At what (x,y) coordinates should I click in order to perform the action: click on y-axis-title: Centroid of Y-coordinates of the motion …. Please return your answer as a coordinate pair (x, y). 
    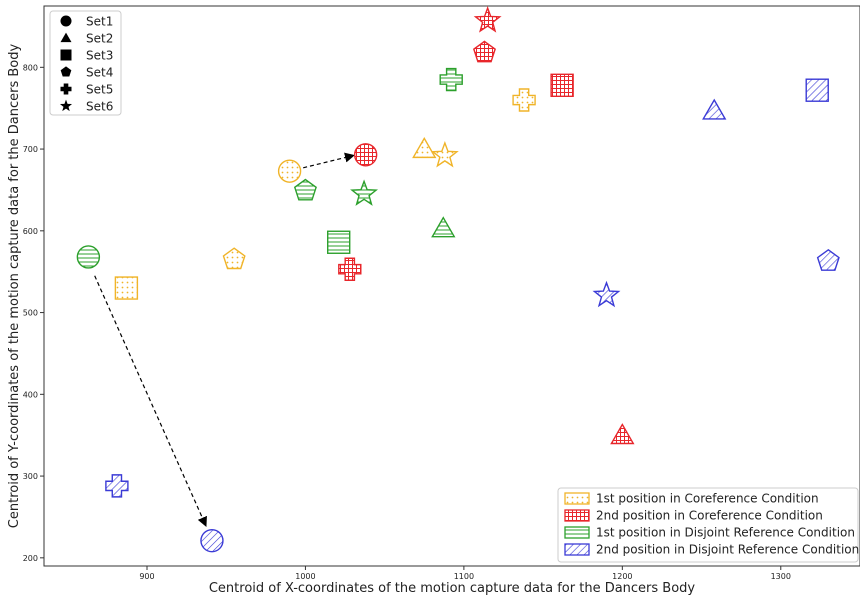
    Looking at the image, I should click on (14, 285).